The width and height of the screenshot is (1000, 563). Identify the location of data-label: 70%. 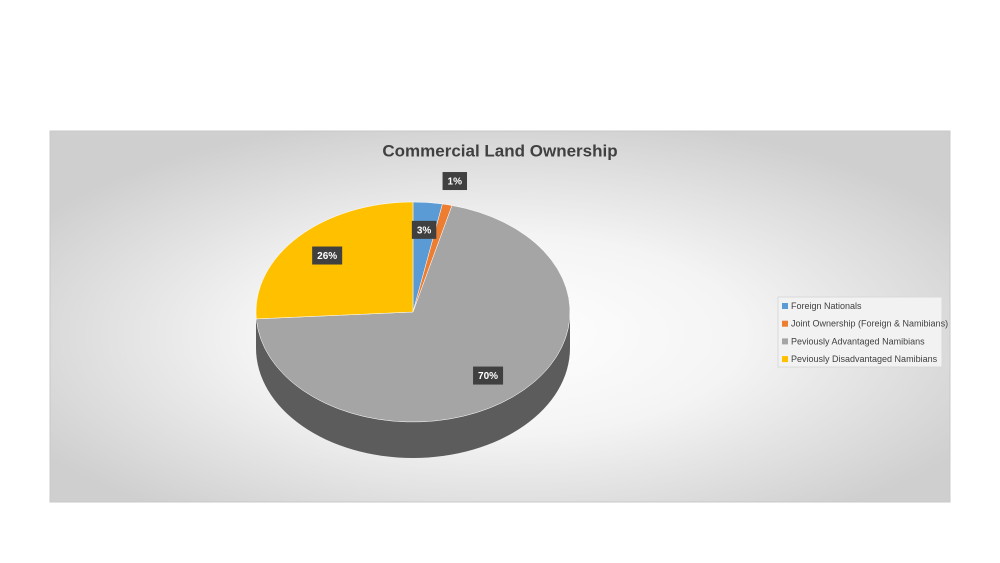
(488, 376).